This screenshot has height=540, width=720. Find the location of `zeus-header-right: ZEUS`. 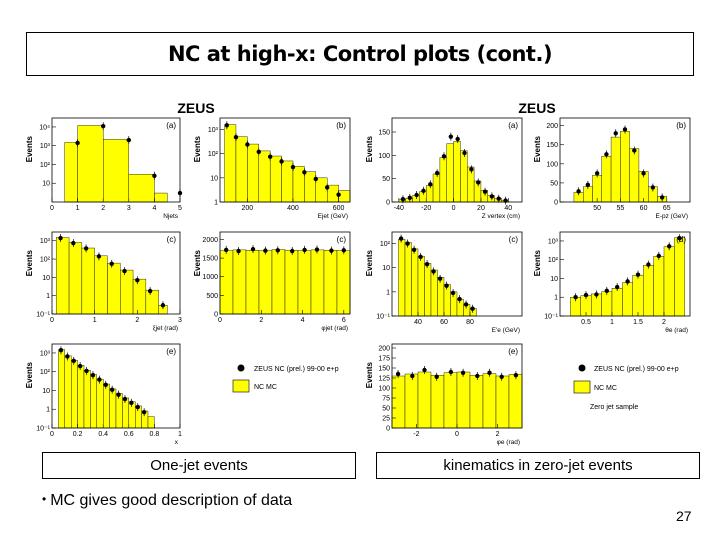

zeus-header-right: ZEUS is located at coordinates (536, 108).